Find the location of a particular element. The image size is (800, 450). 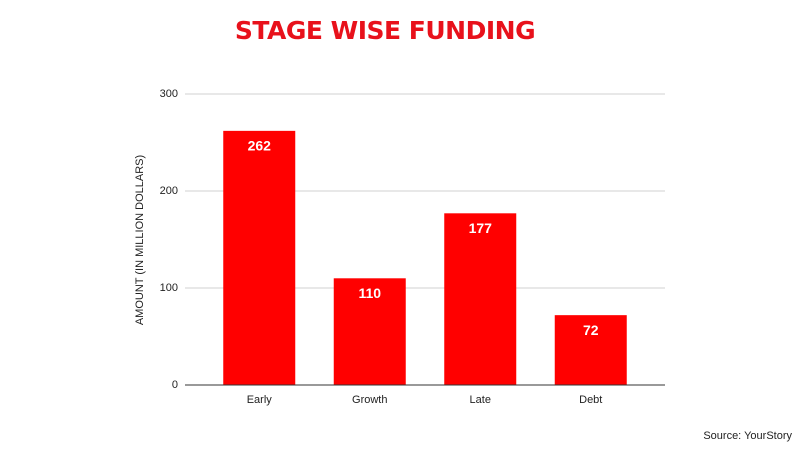

x-tick-label: Late is located at coordinates (480, 400).